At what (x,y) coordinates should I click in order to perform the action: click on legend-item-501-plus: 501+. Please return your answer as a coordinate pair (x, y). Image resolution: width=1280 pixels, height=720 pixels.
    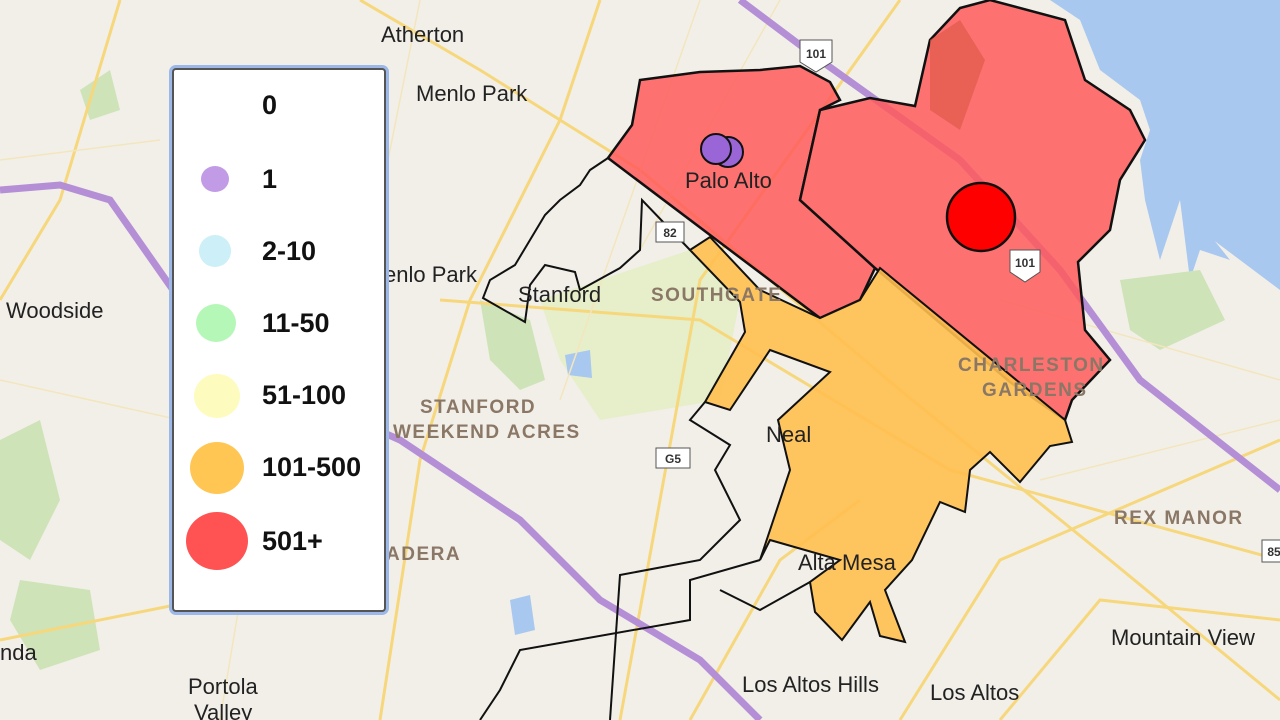
    Looking at the image, I should click on (279, 541).